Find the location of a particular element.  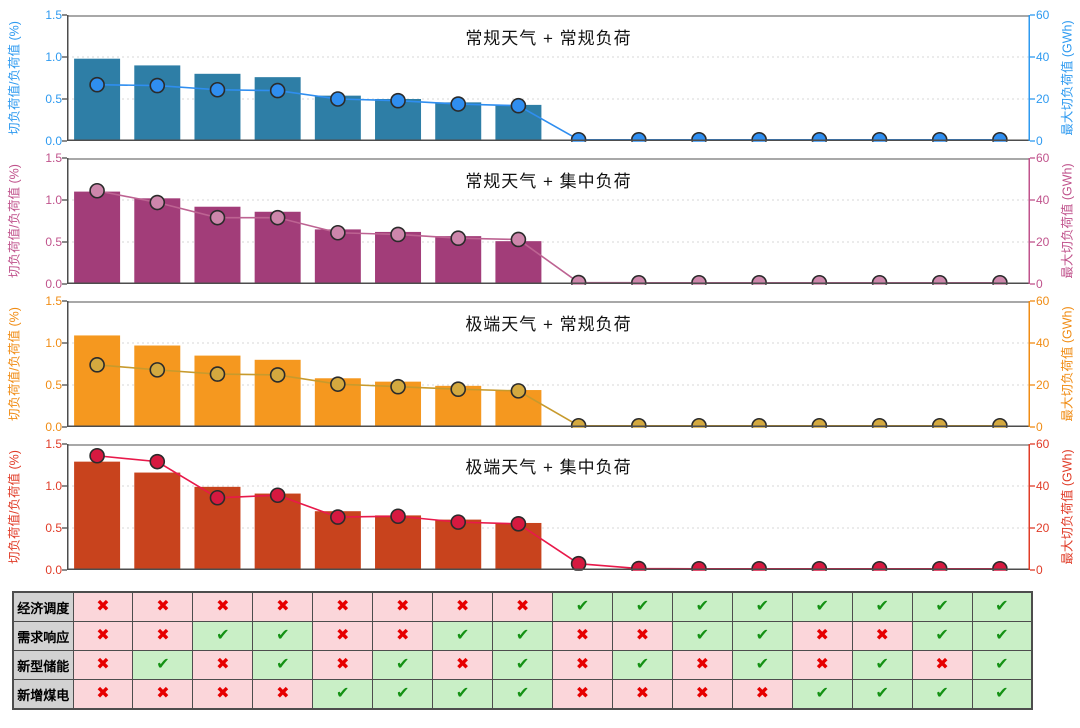

y-axis-left-tick: 1.5 is located at coordinates (53, 444).